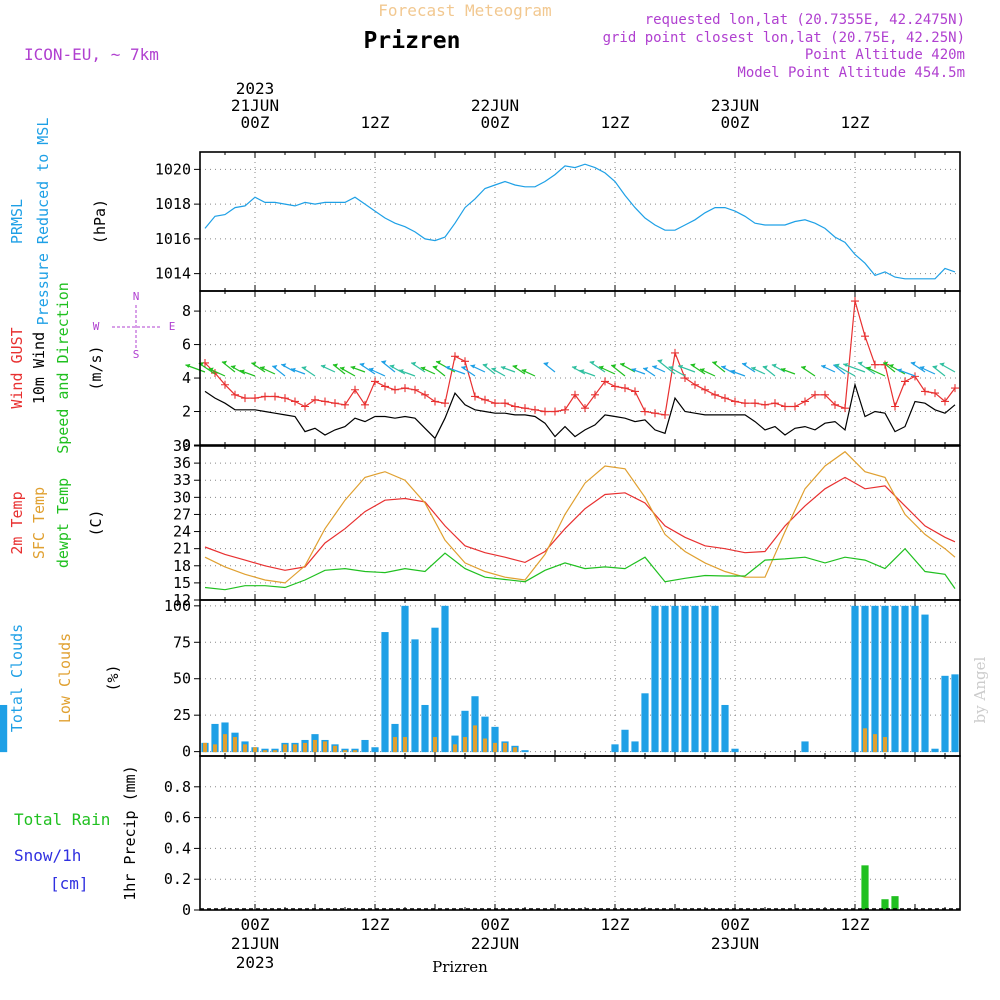  Describe the element at coordinates (91, 54) in the screenshot. I see `model-name: ICON-EU, ~ 7km` at that location.